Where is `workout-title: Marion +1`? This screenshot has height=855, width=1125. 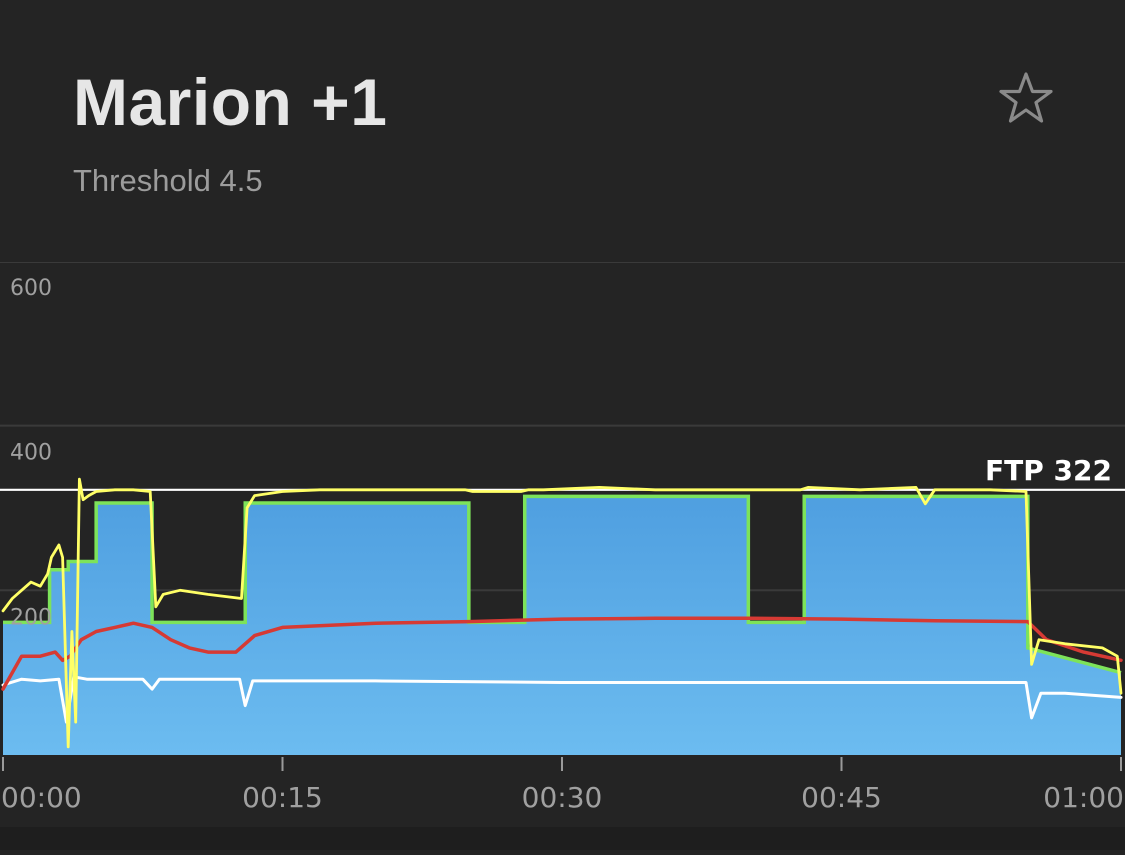 workout-title: Marion +1 is located at coordinates (230, 102).